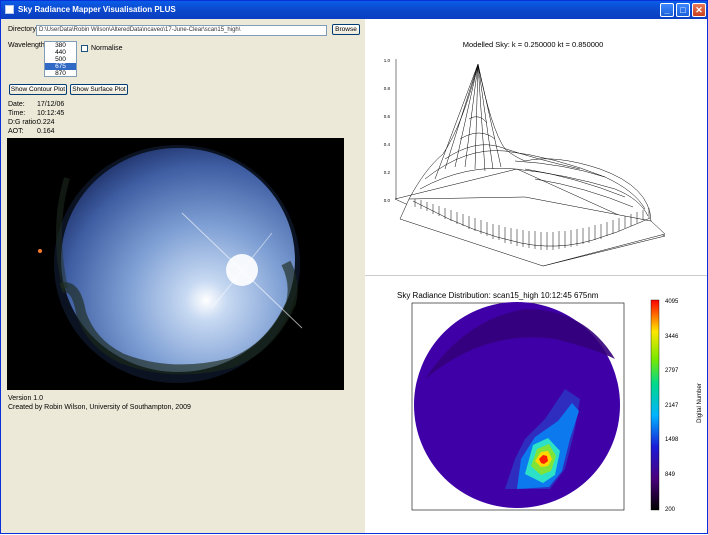 Image resolution: width=708 pixels, height=535 pixels. I want to click on wavelength-listbox: 380 440 500 675 870, so click(60, 59).